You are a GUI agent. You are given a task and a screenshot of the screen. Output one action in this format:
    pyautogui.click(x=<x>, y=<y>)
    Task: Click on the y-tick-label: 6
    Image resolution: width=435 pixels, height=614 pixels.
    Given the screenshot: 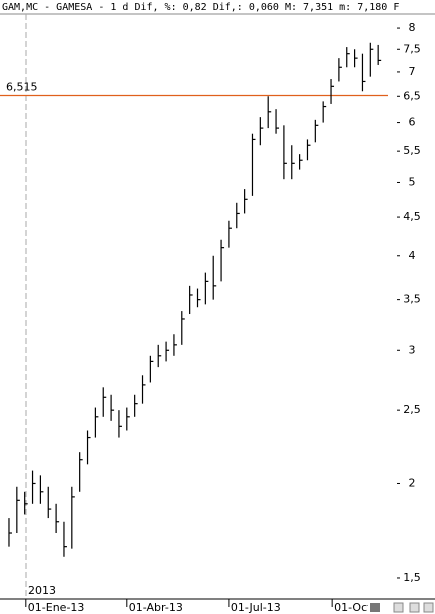 What is the action you would take?
    pyautogui.click(x=412, y=122)
    